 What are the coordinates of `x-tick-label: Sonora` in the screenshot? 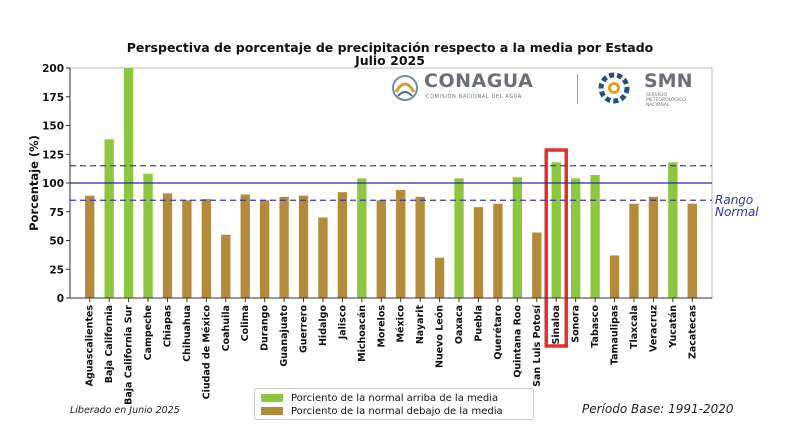 It's located at (576, 324).